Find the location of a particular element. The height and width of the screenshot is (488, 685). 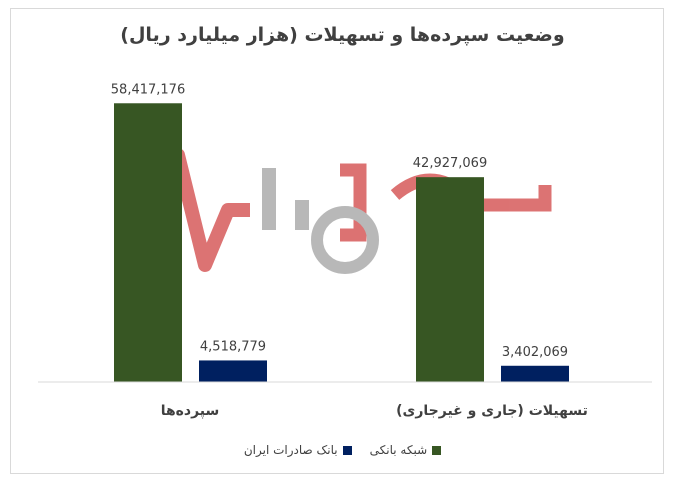

legend-item-series-2: بانک صادرات ایران is located at coordinates (298, 450).